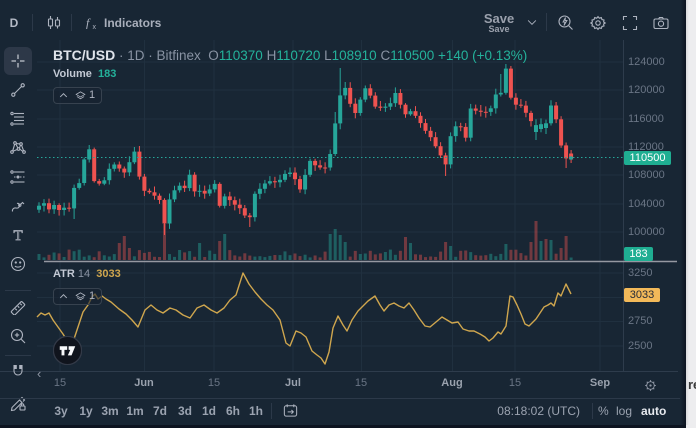  I want to click on svg-text: x, so click(95, 27).